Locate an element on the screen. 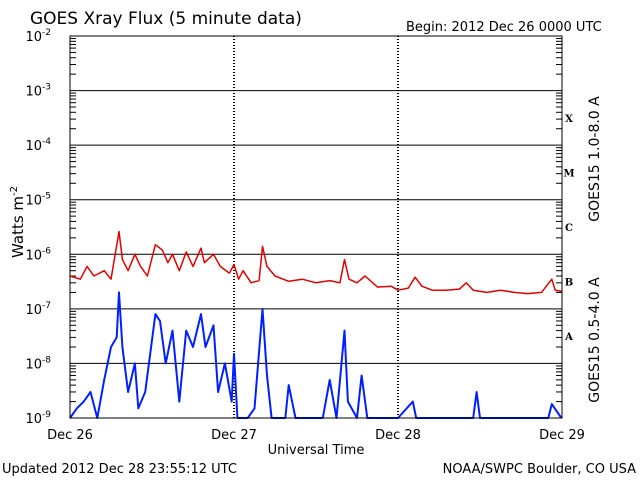 The height and width of the screenshot is (480, 640). x-axis-label: Universal Time is located at coordinates (316, 450).